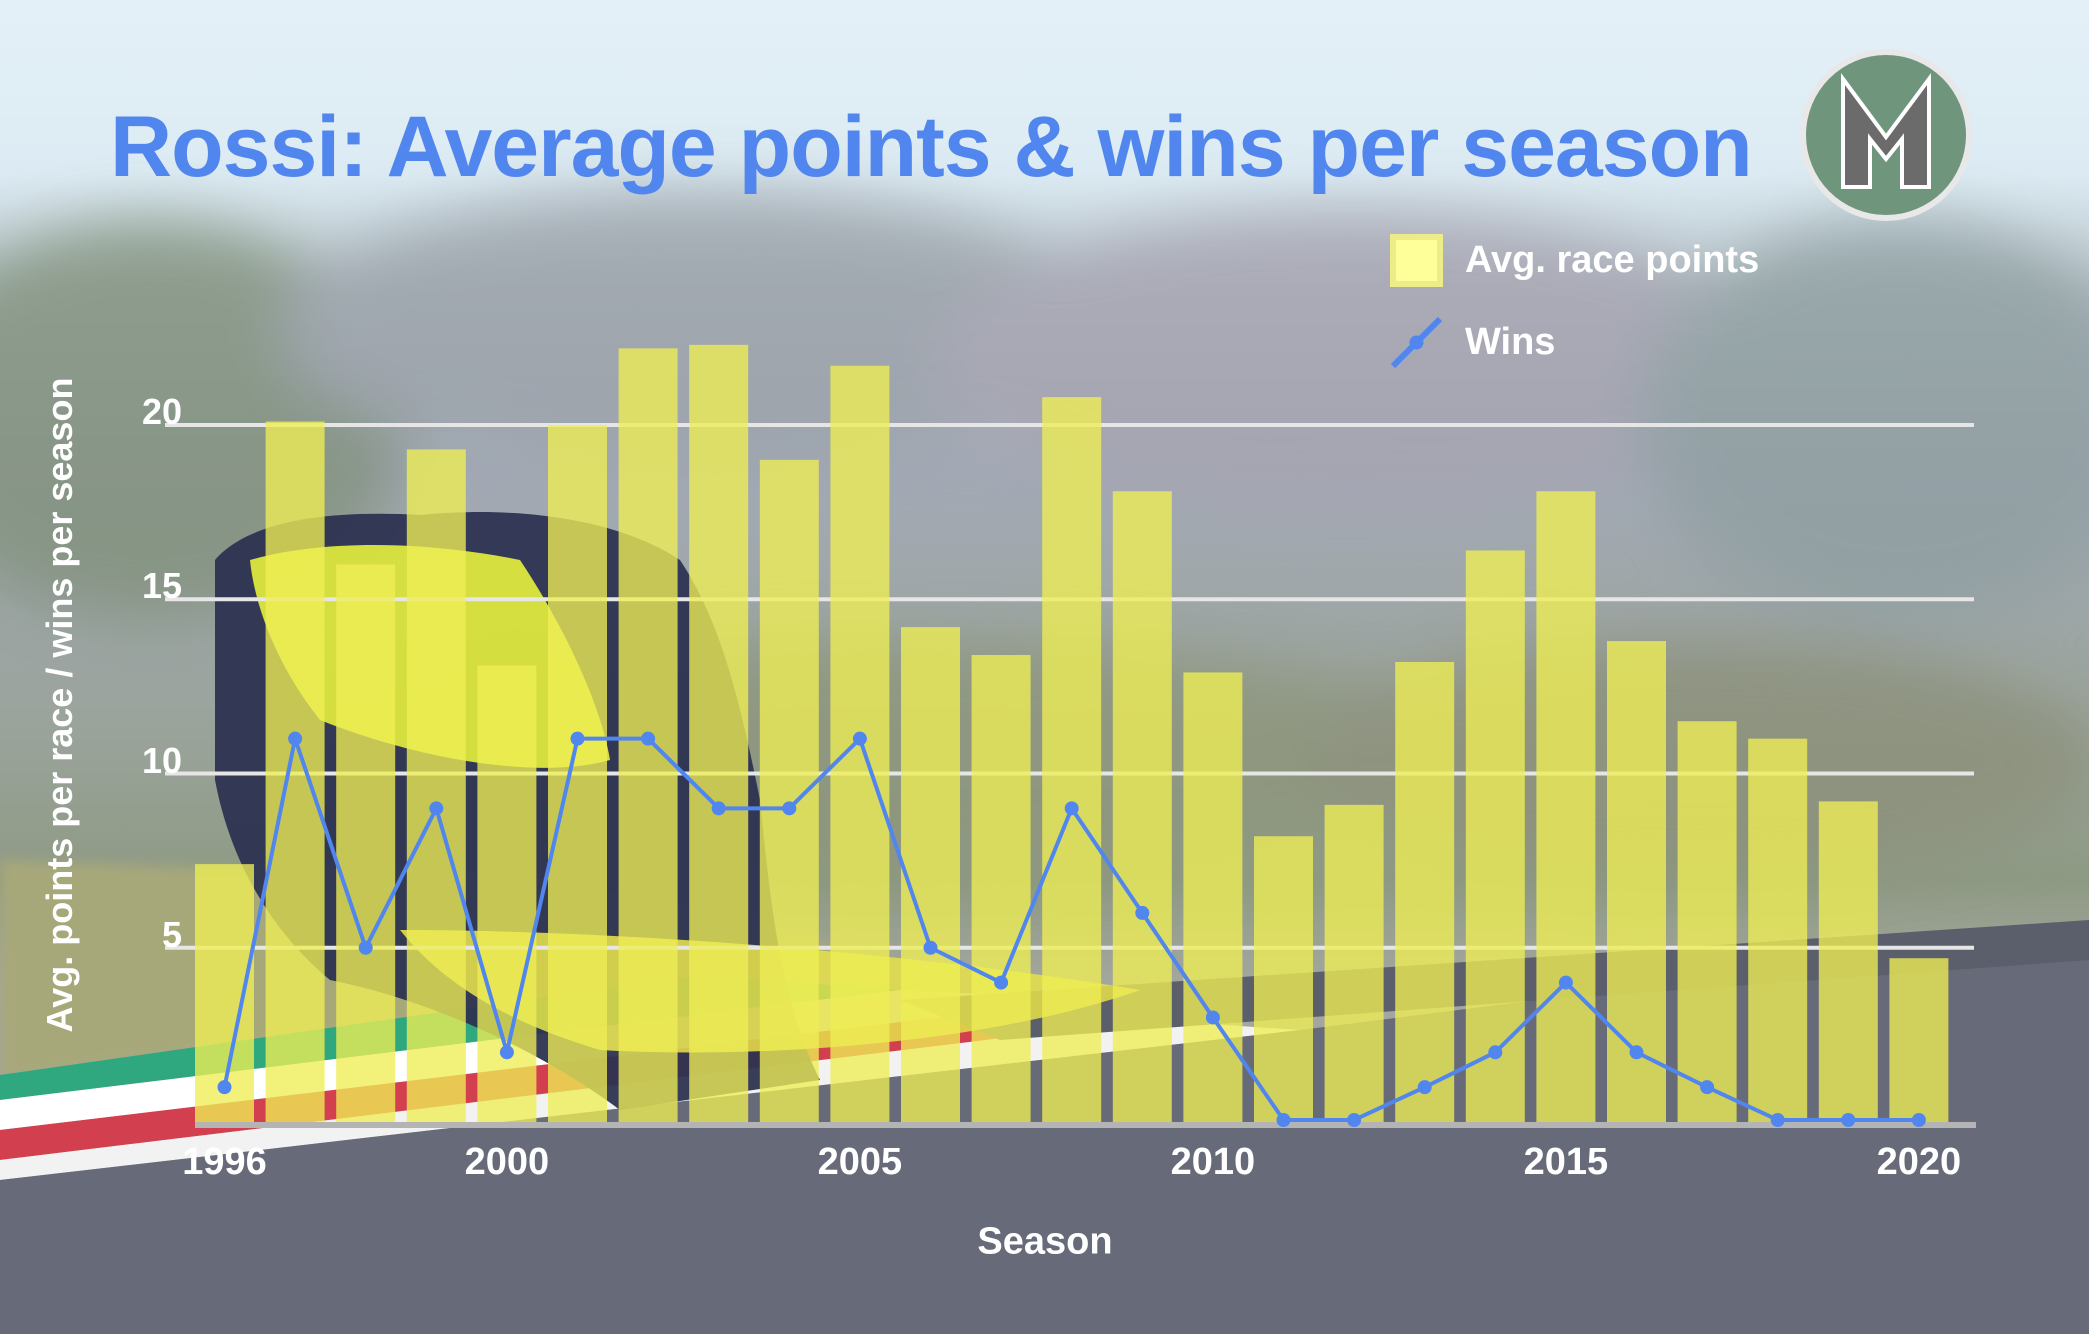 The width and height of the screenshot is (2089, 1334). What do you see at coordinates (1886, 130) in the screenshot?
I see `m-letter-icon` at bounding box center [1886, 130].